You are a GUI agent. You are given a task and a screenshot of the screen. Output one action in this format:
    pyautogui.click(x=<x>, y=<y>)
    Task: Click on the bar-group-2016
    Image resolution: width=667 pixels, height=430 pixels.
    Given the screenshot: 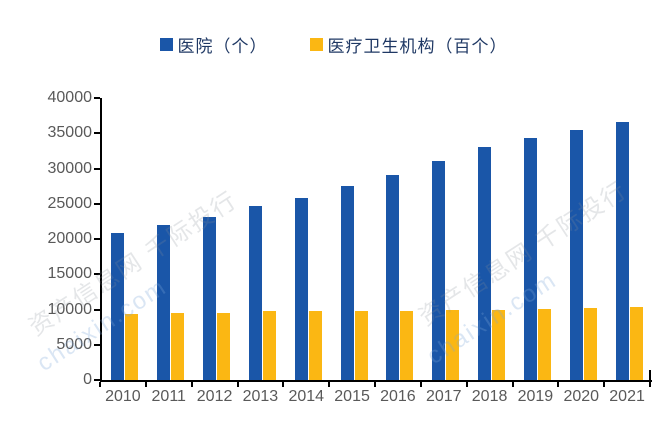 What is the action you would take?
    pyautogui.click(x=400, y=239)
    